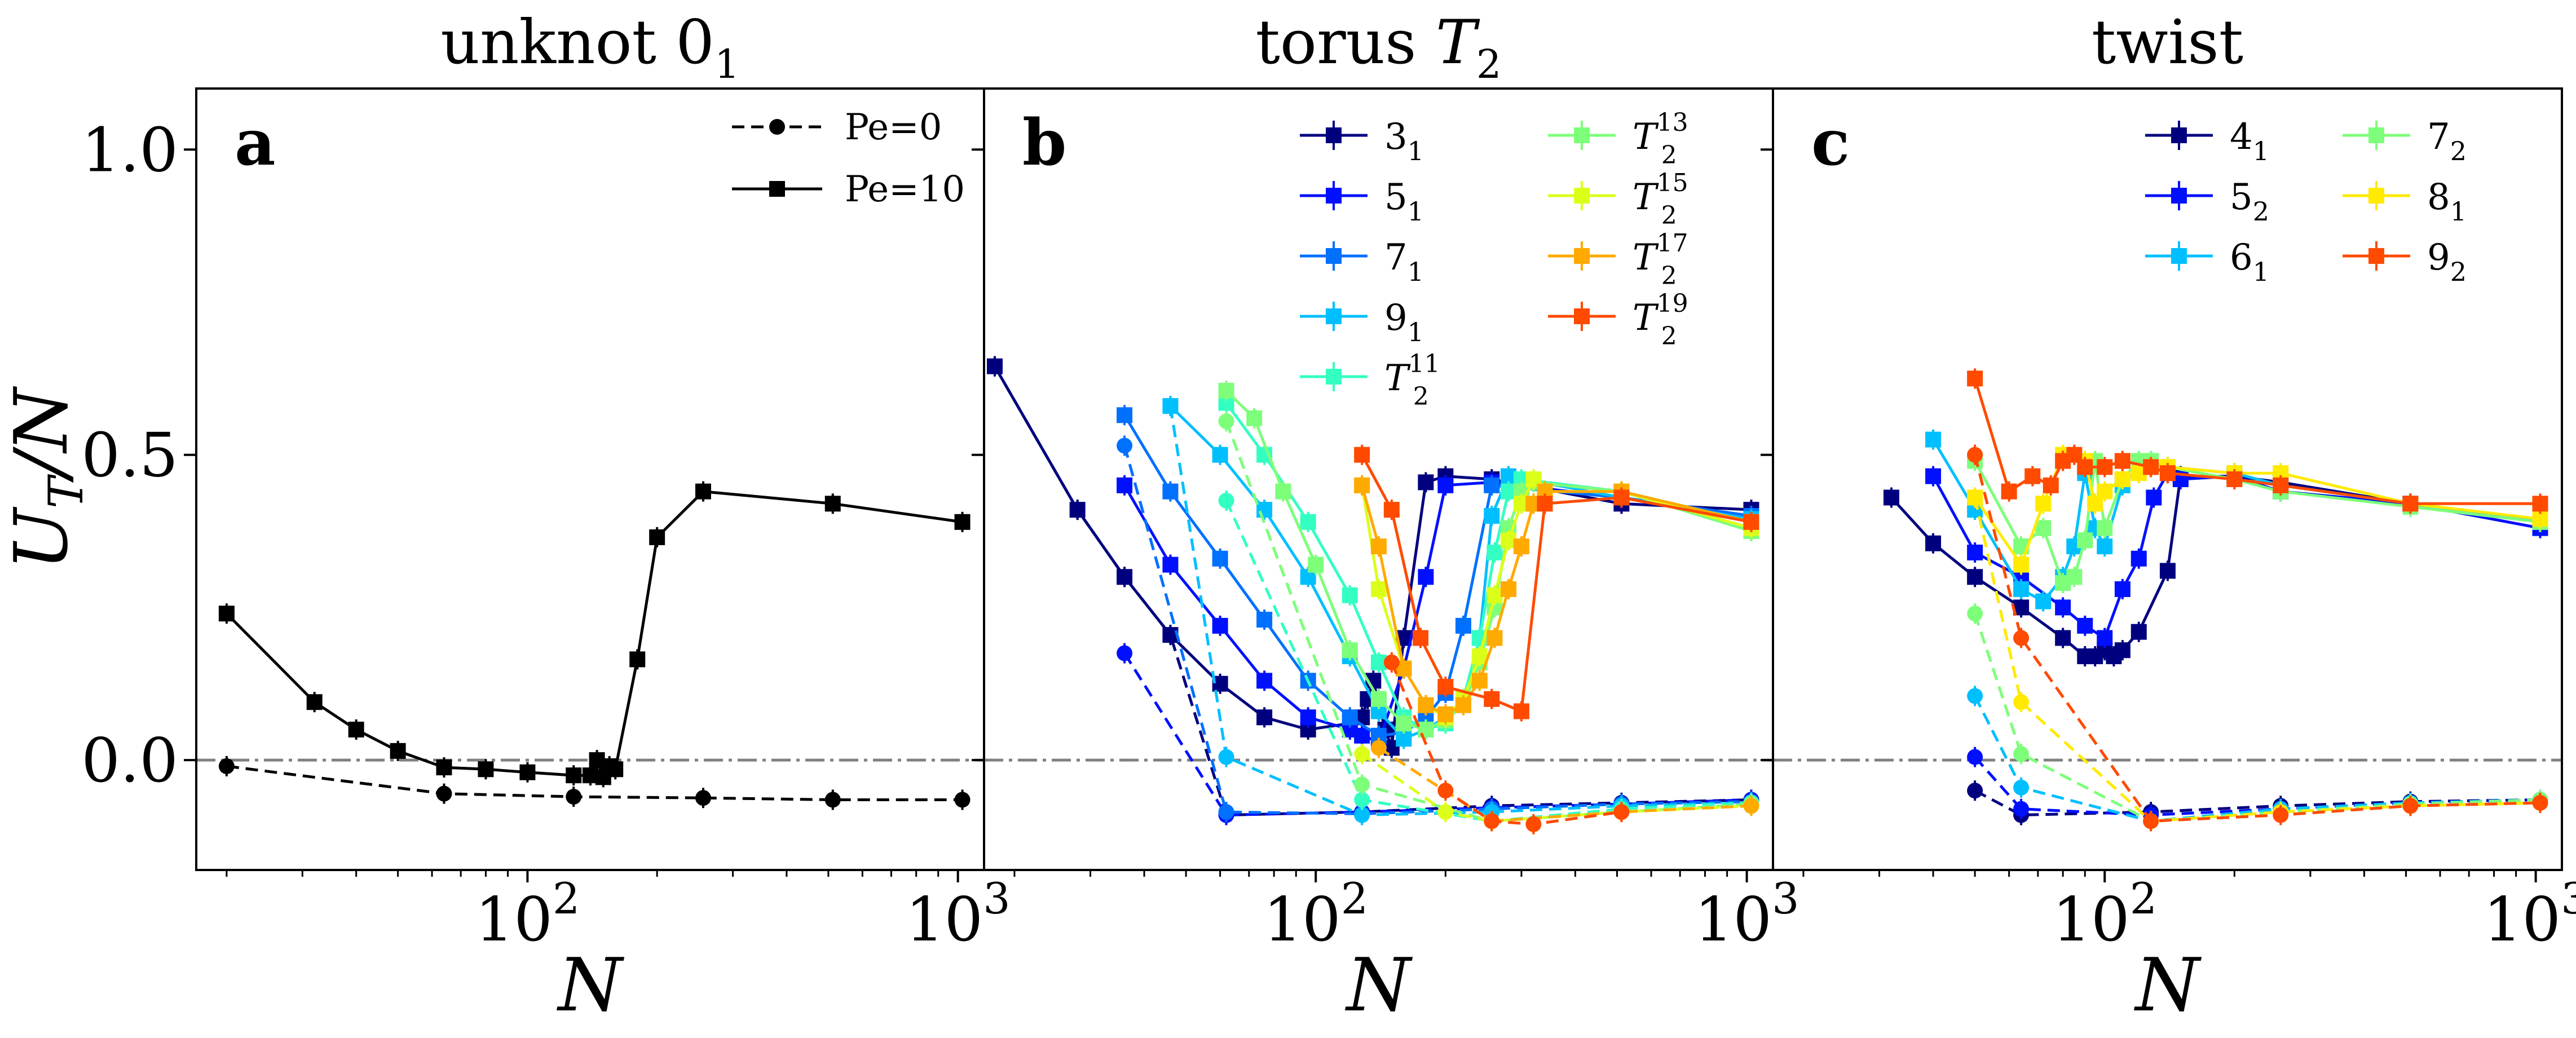 The image size is (2576, 1038). I want to click on panel-b-series, so click(1372, 595).